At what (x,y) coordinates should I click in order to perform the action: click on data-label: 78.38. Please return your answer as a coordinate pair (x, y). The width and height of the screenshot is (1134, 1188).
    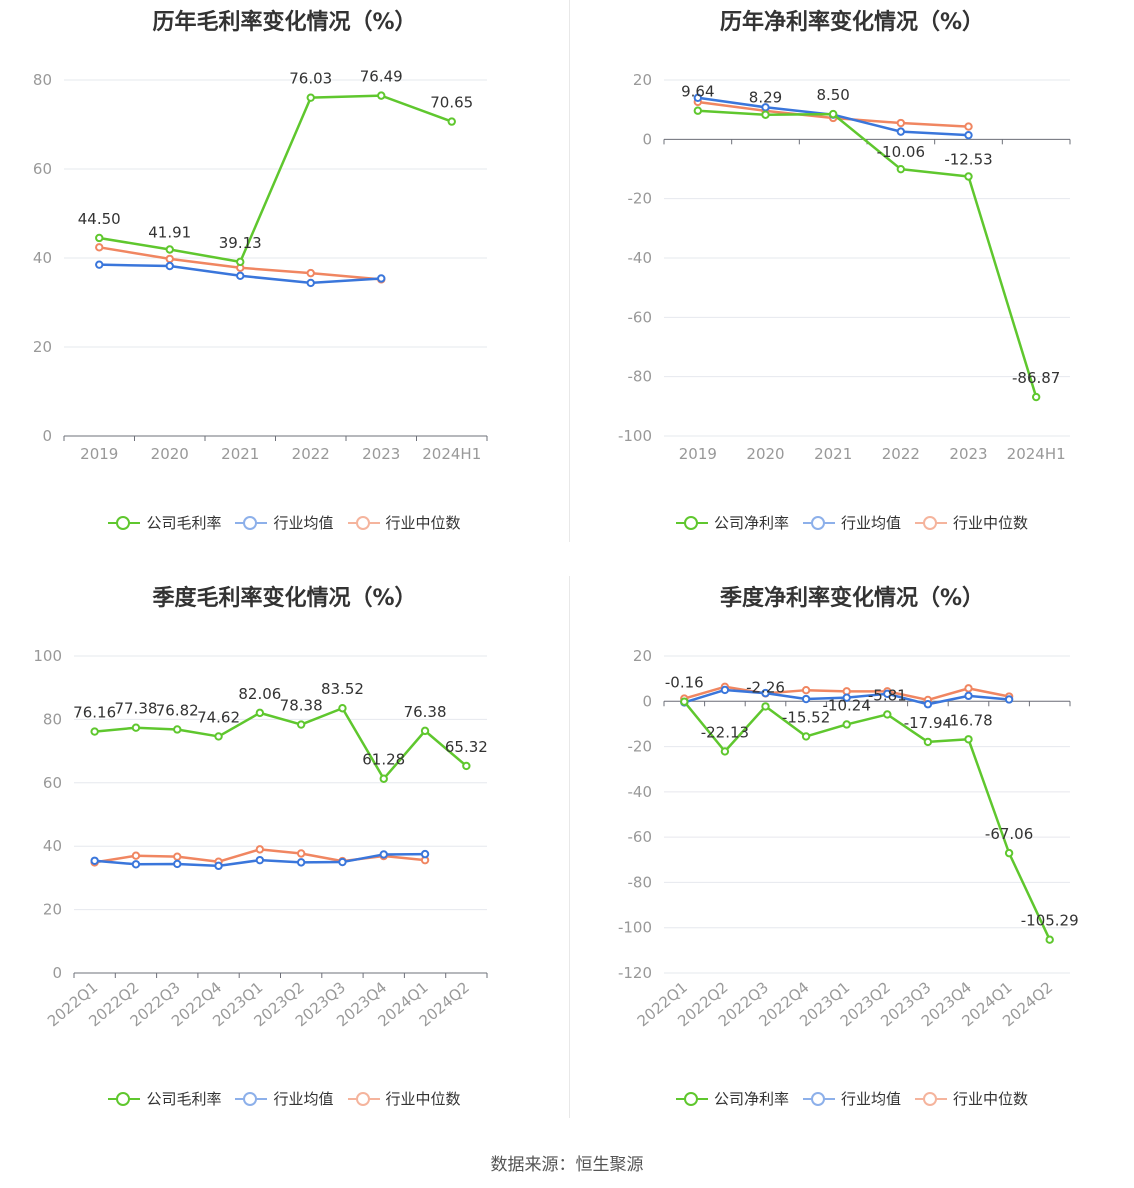
    Looking at the image, I should click on (301, 706).